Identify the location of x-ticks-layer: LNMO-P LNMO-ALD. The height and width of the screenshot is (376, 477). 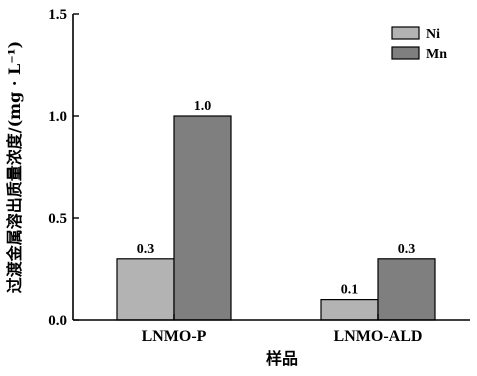
(282, 329).